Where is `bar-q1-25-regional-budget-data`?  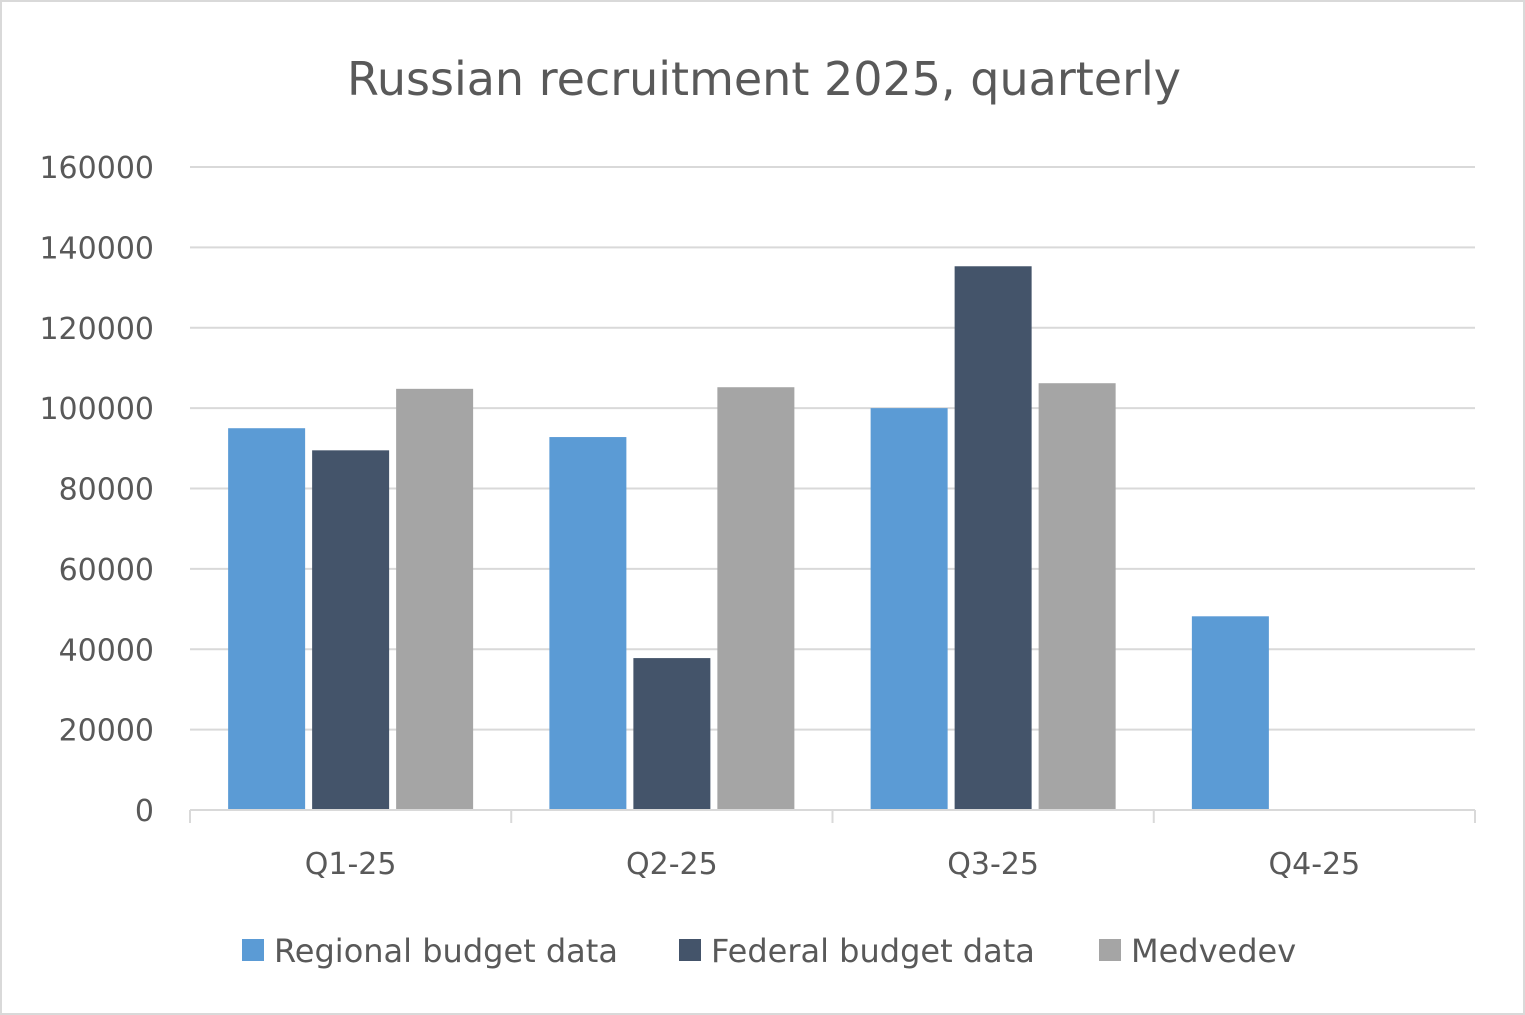
bar-q1-25-regional-budget-data is located at coordinates (267, 619).